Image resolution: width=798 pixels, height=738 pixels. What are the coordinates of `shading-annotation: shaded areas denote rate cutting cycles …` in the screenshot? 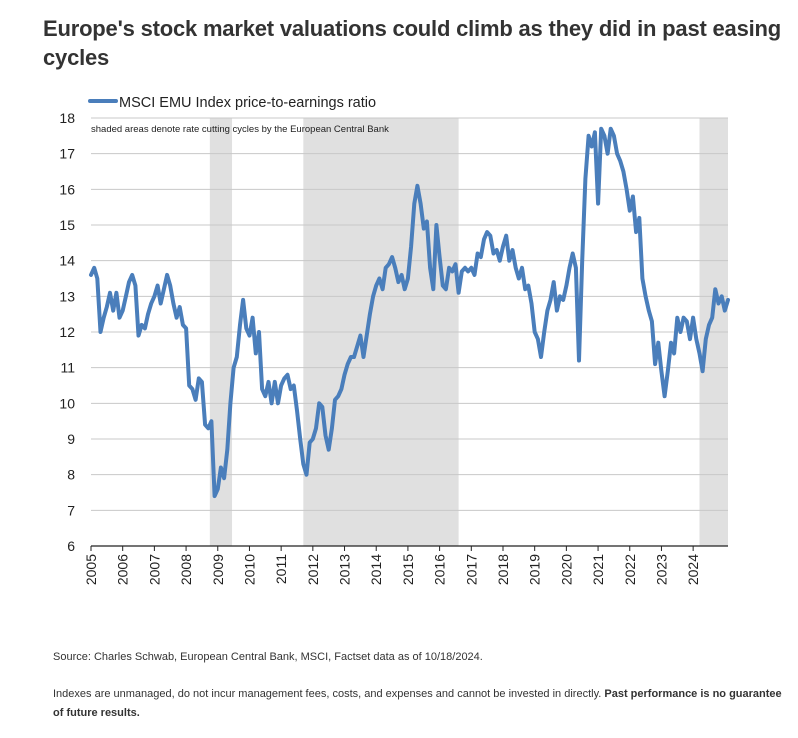 It's located at (240, 129).